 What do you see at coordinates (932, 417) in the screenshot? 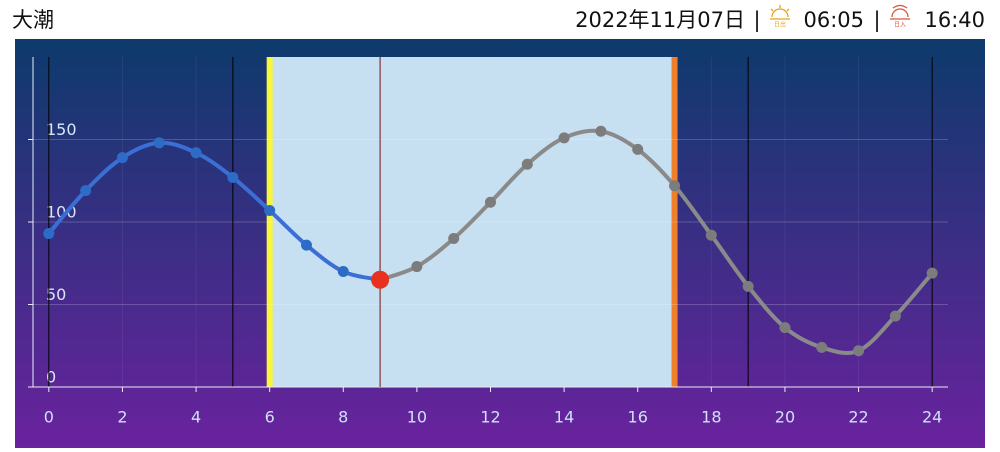
I see `x-tick-label: 24` at bounding box center [932, 417].